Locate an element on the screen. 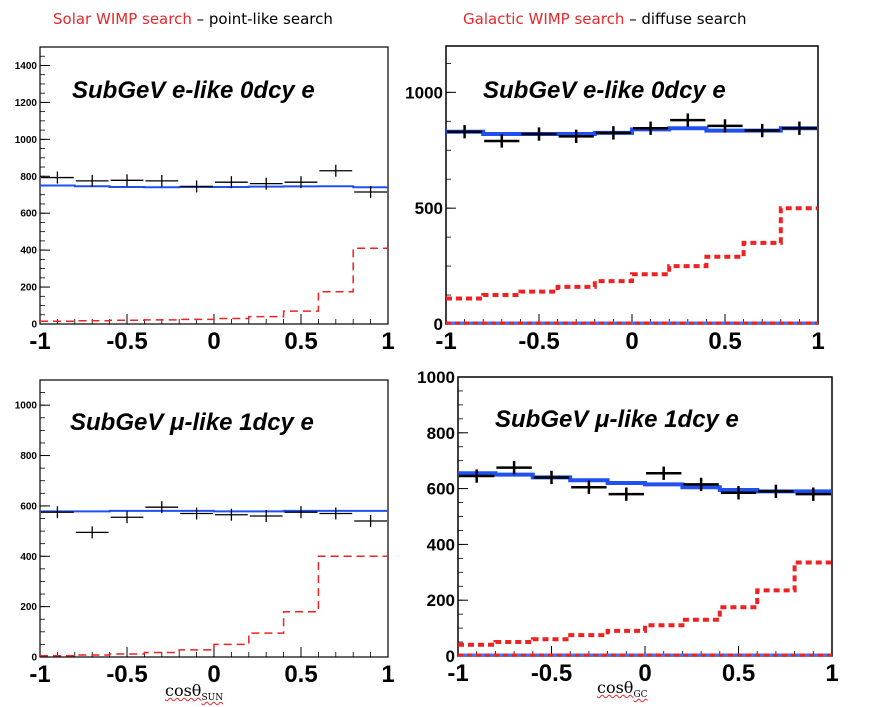 Image resolution: width=869 pixels, height=707 pixels. panel-4-xtick-label: -0.5 is located at coordinates (551, 673).